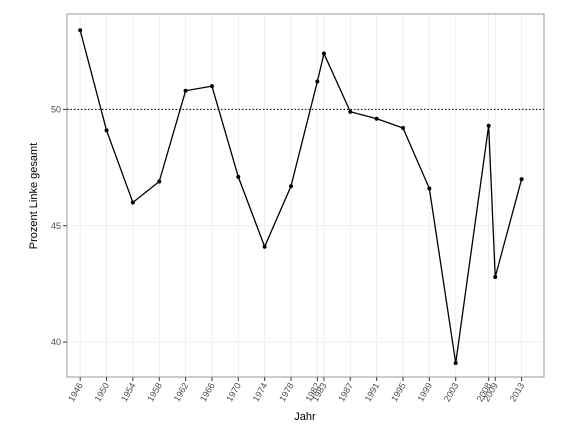  I want to click on y-tick-label: 40, so click(56, 342).